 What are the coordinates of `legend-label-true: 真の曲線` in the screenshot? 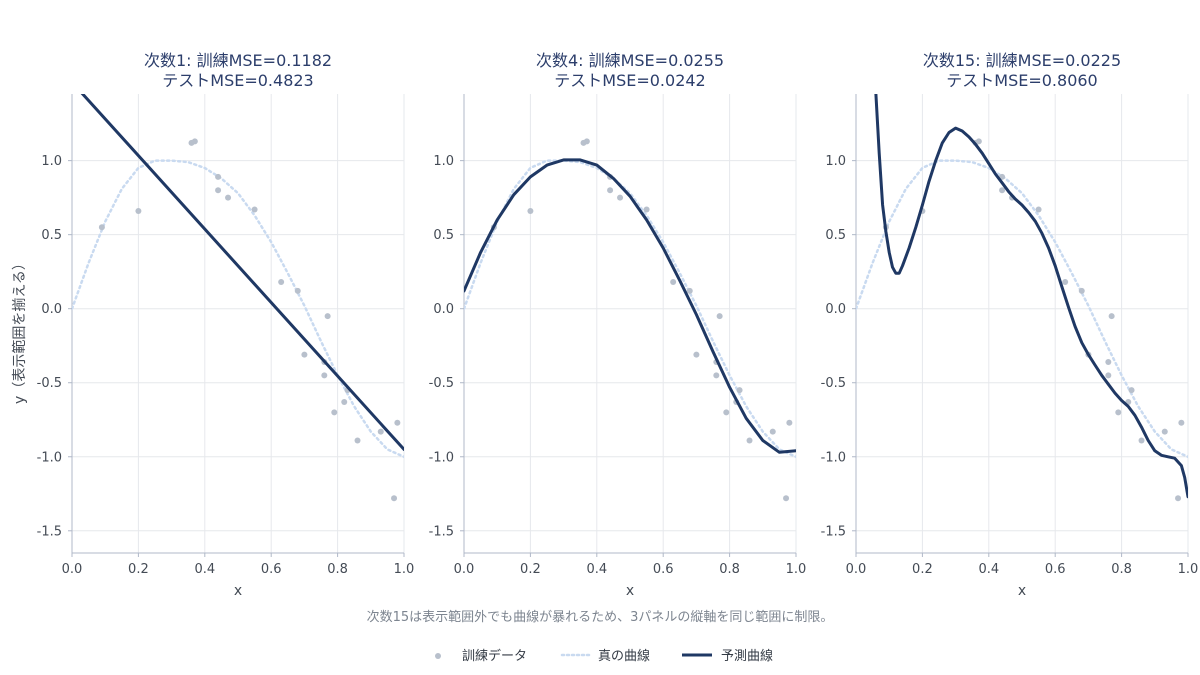 It's located at (624, 656).